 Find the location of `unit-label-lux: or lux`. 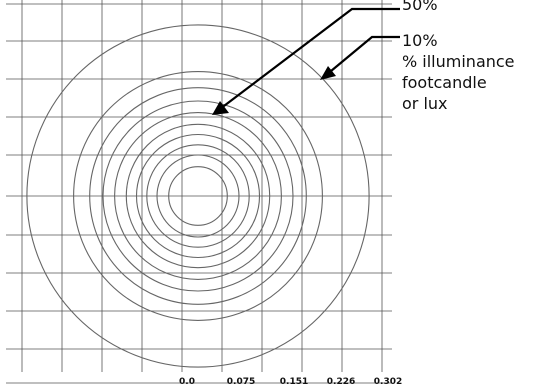

unit-label-lux: or lux is located at coordinates (425, 103).